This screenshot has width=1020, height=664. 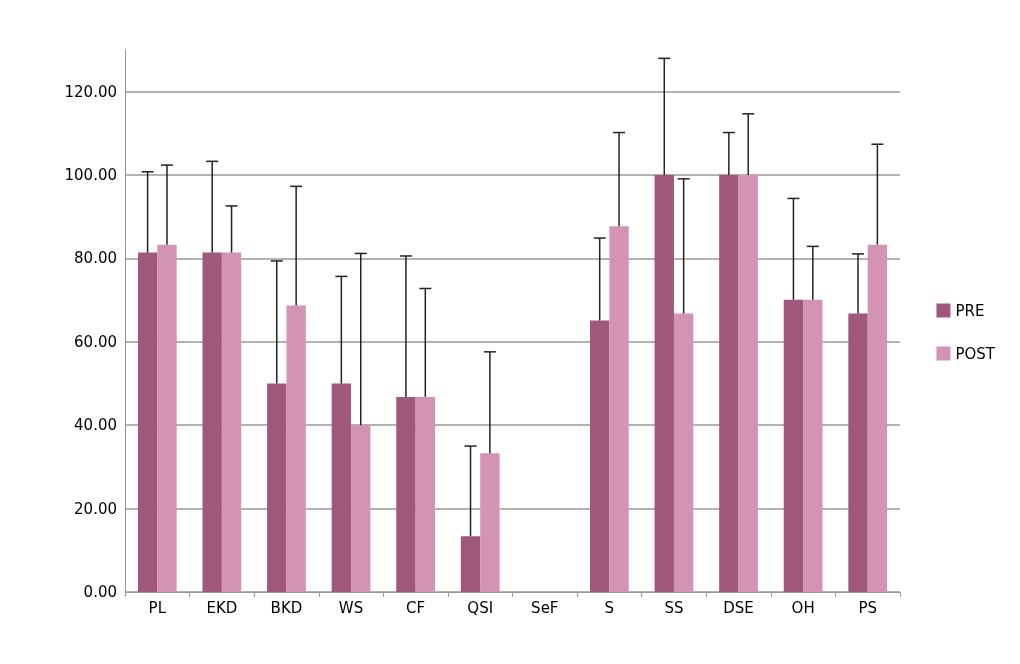 What do you see at coordinates (95, 425) in the screenshot?
I see `y-tick-label: 40.00` at bounding box center [95, 425].